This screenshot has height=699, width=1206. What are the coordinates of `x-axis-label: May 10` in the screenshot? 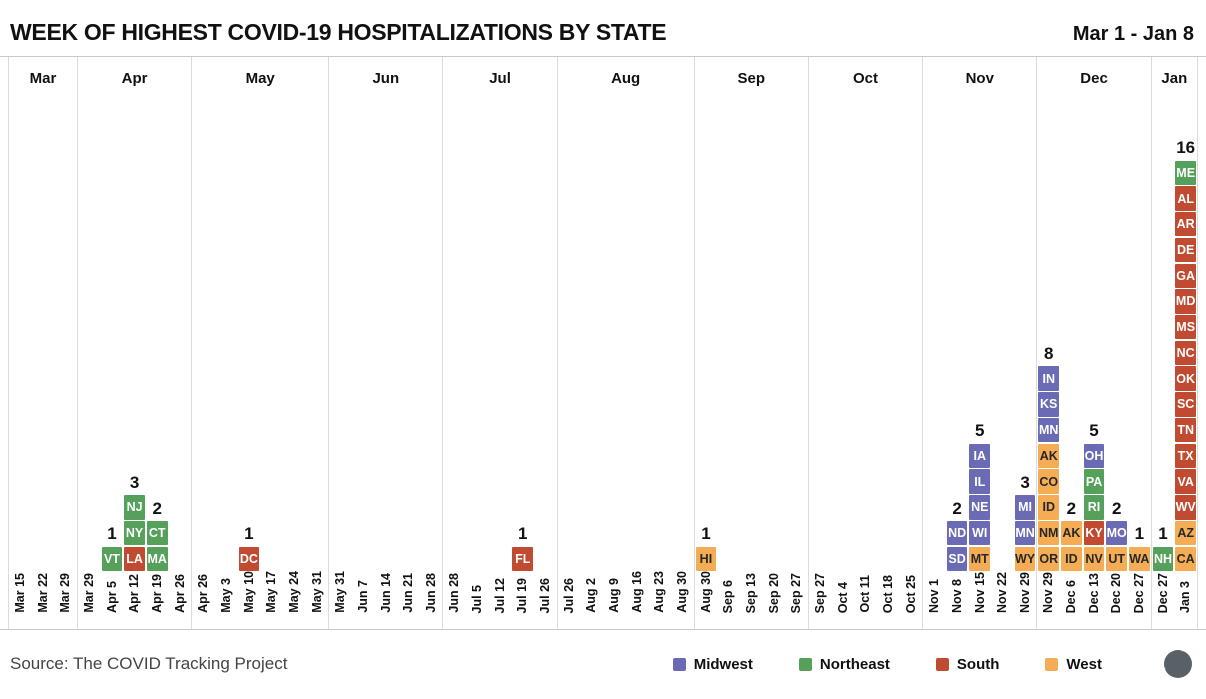 It's located at (248, 592).